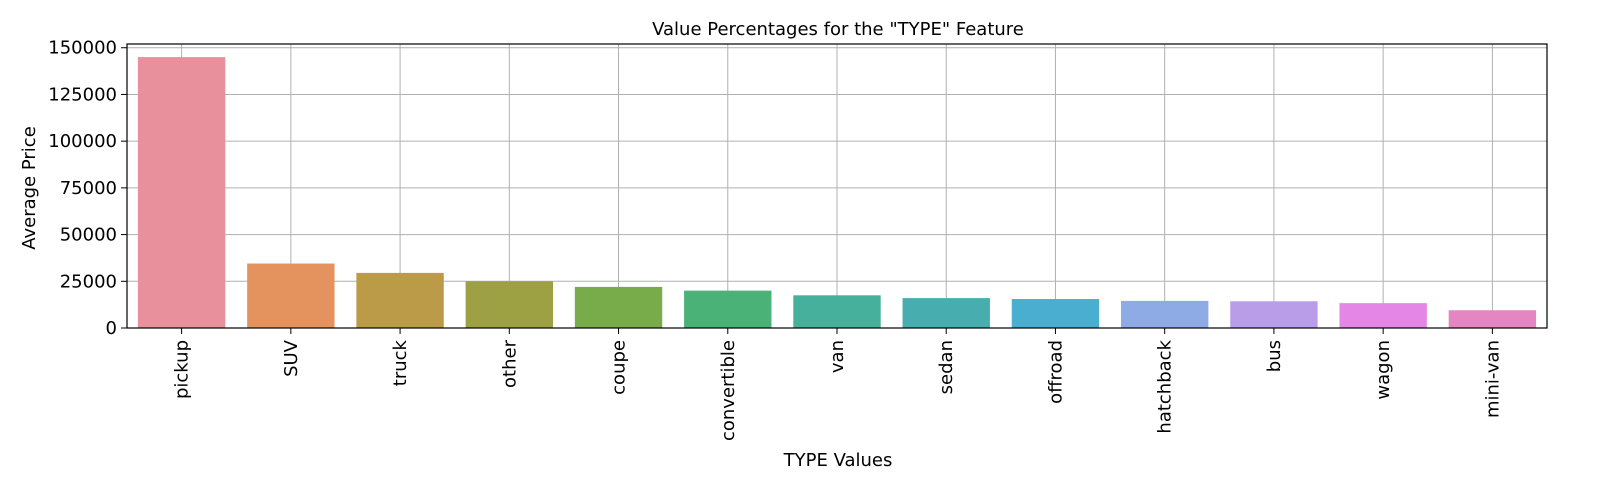 This screenshot has height=500, width=1600. Describe the element at coordinates (400, 362) in the screenshot. I see `x-tick-label: truck` at that location.